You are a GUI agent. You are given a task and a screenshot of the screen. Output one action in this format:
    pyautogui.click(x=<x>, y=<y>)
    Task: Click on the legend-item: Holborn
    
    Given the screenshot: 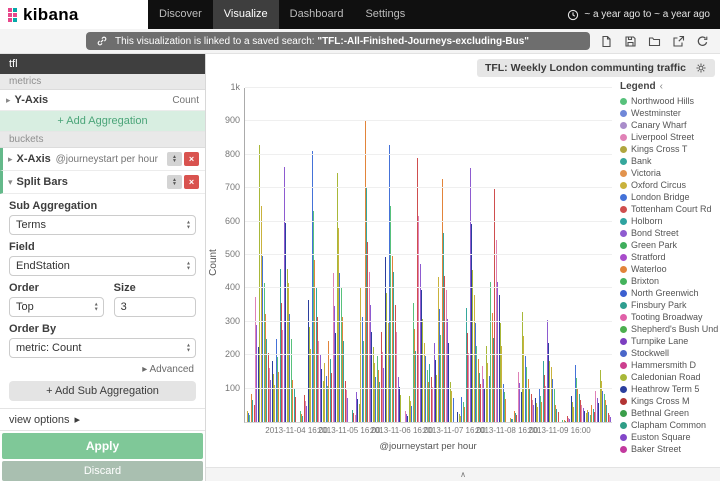 What is the action you would take?
    pyautogui.click(x=667, y=221)
    